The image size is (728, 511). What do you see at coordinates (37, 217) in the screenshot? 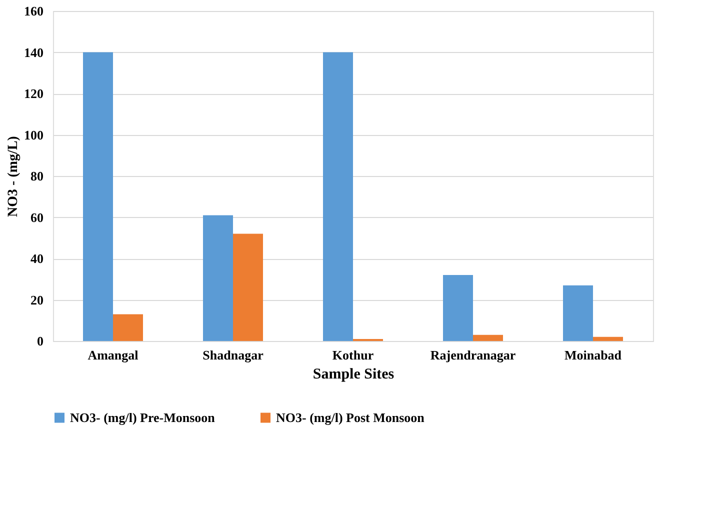
I see `y-tick-label: 60` at bounding box center [37, 217].